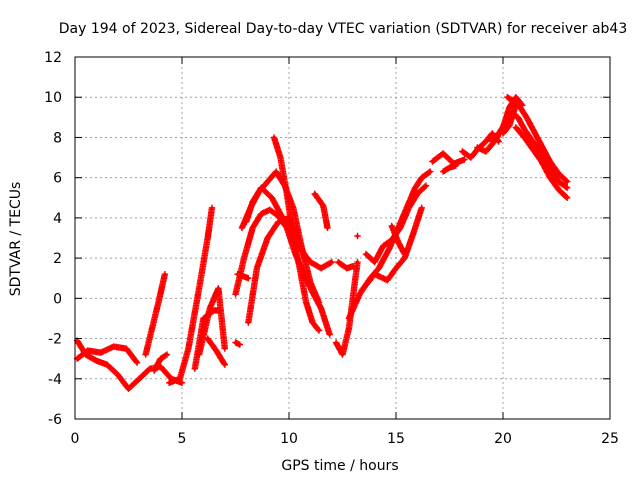 The height and width of the screenshot is (480, 640). What do you see at coordinates (57, 259) in the screenshot?
I see `y-tick-label: 2` at bounding box center [57, 259].